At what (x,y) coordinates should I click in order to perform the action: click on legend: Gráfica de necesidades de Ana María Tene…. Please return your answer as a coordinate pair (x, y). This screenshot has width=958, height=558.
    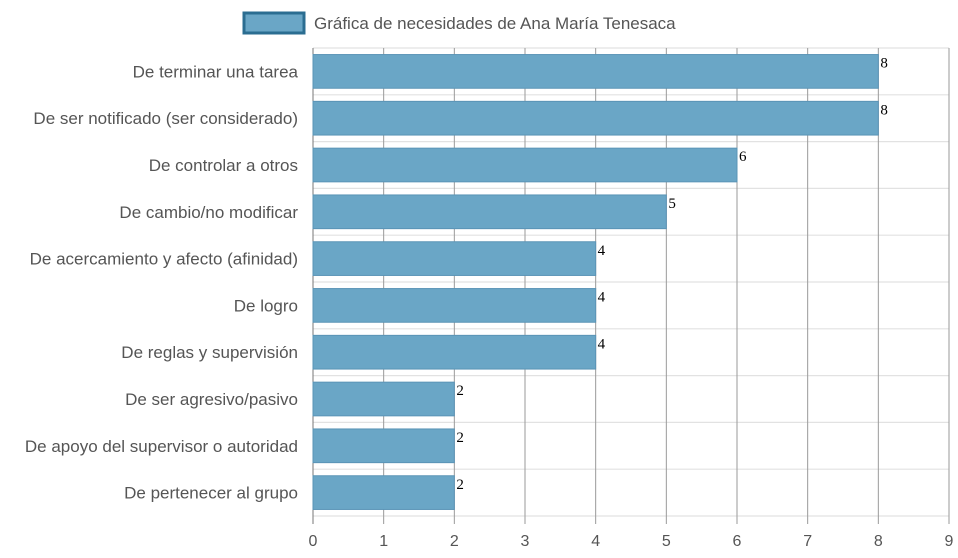
    Looking at the image, I should click on (459, 23).